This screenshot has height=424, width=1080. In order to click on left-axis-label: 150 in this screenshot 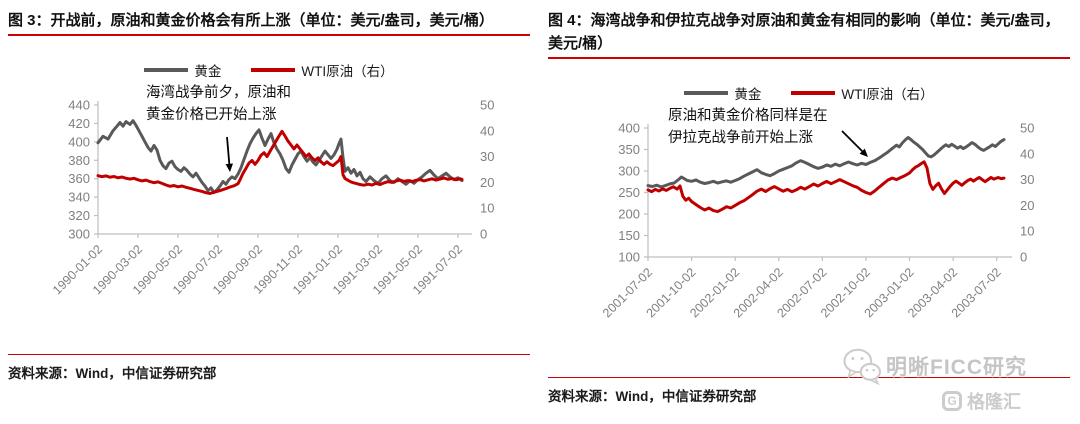, I will do `click(629, 235)`.